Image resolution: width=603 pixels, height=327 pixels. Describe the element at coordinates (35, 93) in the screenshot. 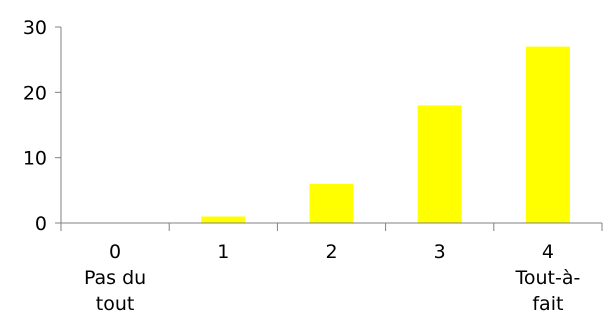

I see `y-tick-label-2: 20` at that location.